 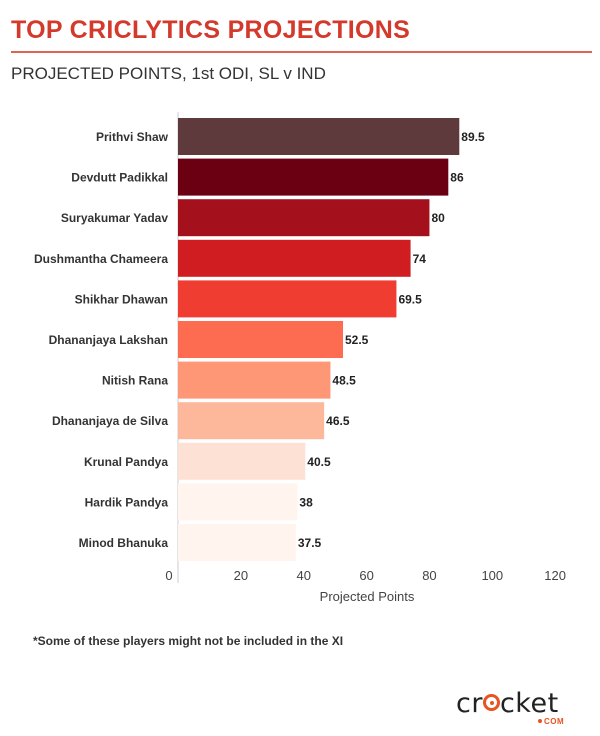 I want to click on category-label-3: Suryakumar Yadav, so click(x=115, y=218).